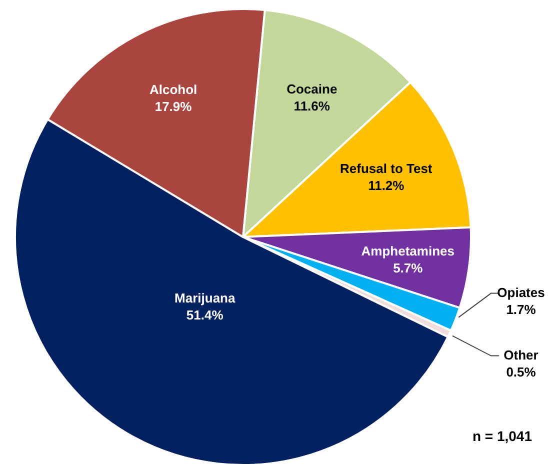 Image resolution: width=554 pixels, height=466 pixels. I want to click on slice-label: Amphetamines, so click(407, 250).